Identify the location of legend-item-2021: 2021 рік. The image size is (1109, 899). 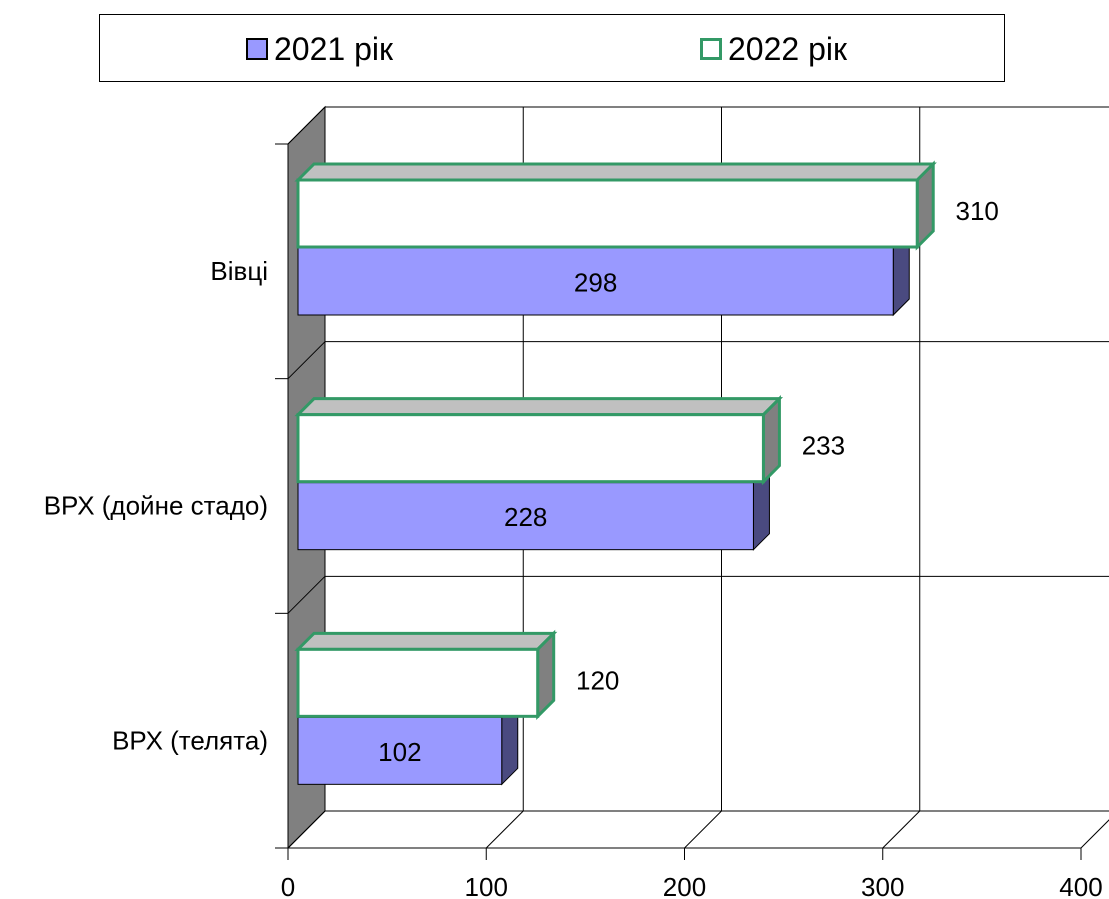
(319, 49).